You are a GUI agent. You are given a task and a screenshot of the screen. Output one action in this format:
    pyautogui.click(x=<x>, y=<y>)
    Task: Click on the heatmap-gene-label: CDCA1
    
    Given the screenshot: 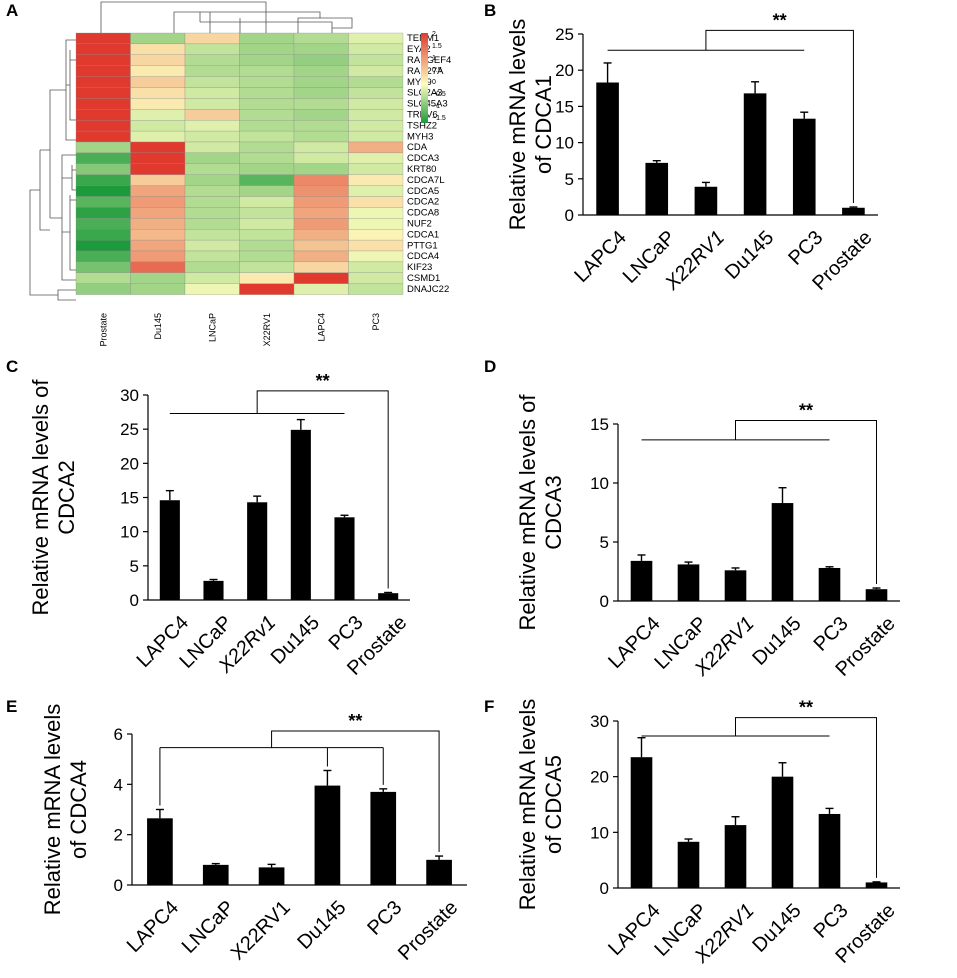 What is the action you would take?
    pyautogui.click(x=423, y=234)
    